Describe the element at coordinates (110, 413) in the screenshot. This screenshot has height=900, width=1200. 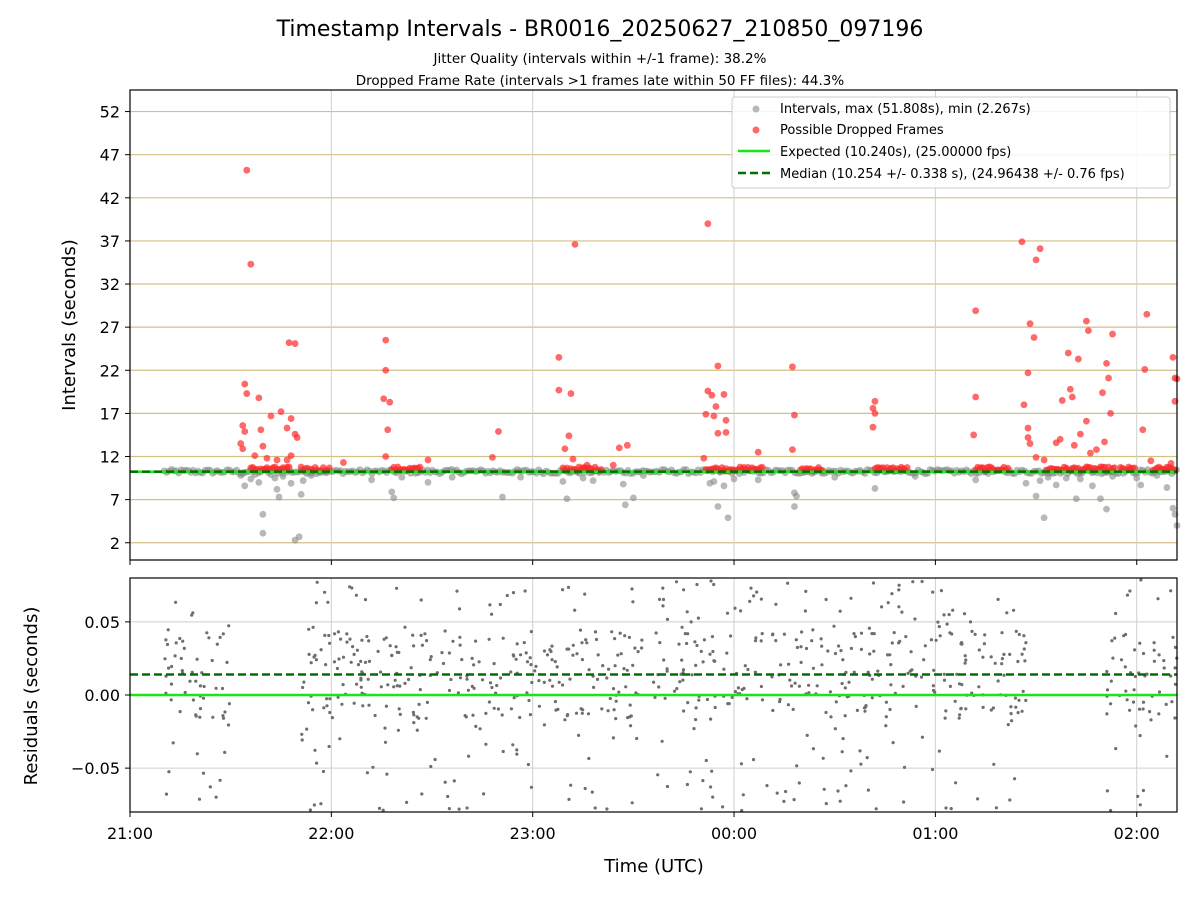
I see `intervals-ytick-label-3: 17` at that location.